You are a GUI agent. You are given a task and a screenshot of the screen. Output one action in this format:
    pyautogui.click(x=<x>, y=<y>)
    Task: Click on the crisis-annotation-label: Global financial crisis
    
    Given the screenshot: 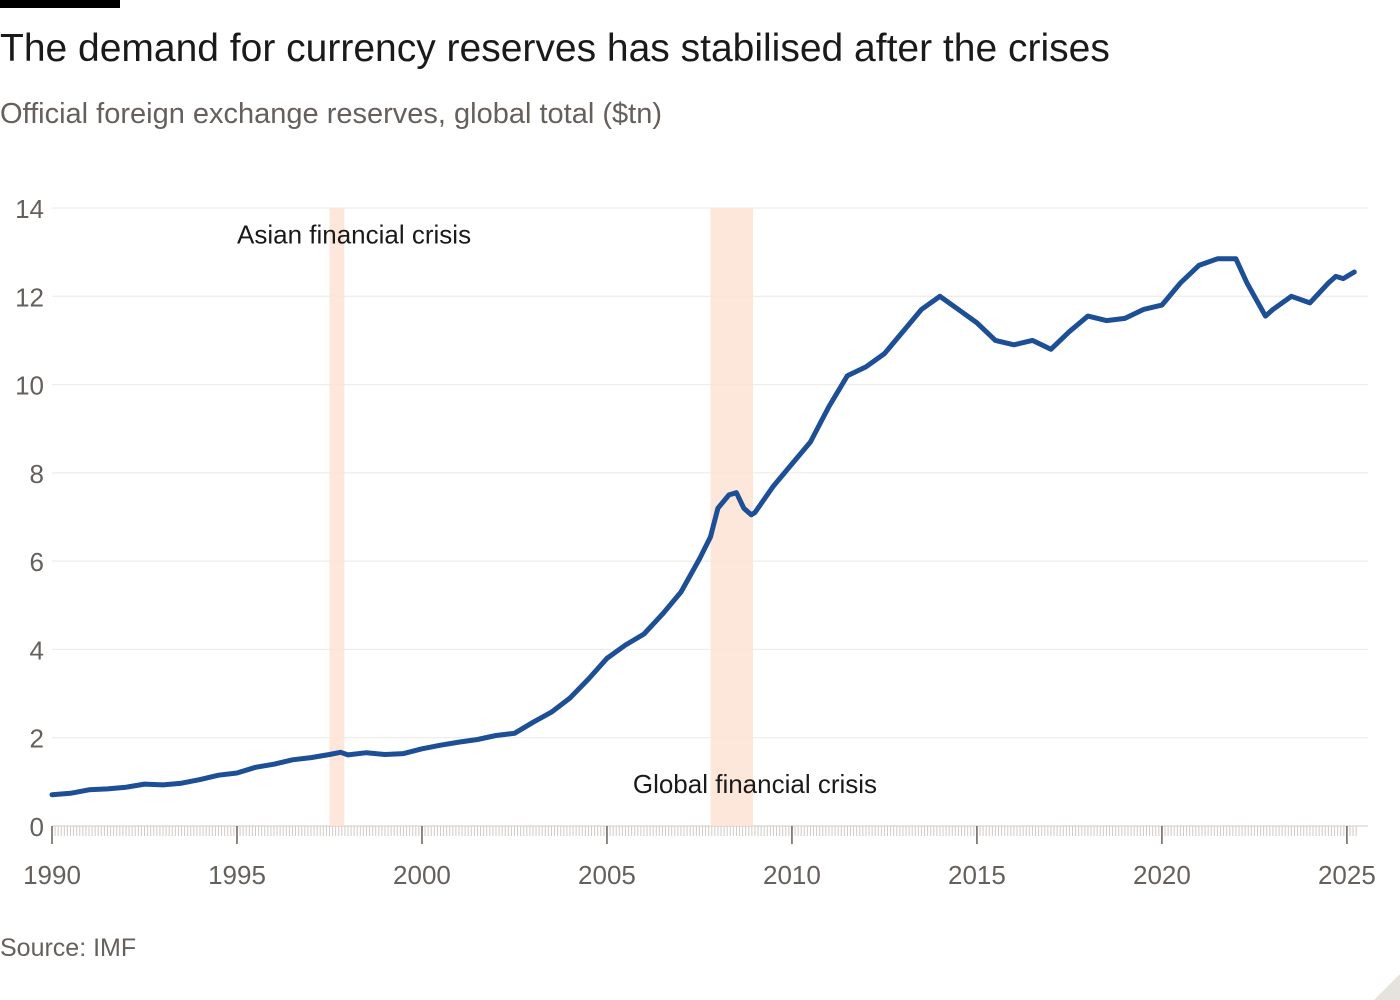 What is the action you would take?
    pyautogui.click(x=755, y=784)
    